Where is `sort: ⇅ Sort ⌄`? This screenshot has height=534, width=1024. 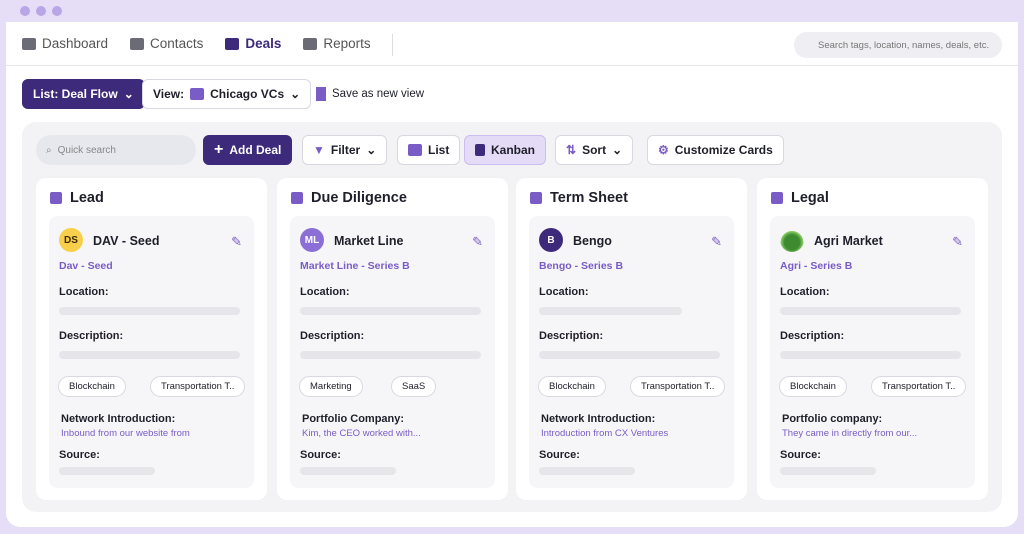 sort: ⇅ Sort ⌄ is located at coordinates (594, 150).